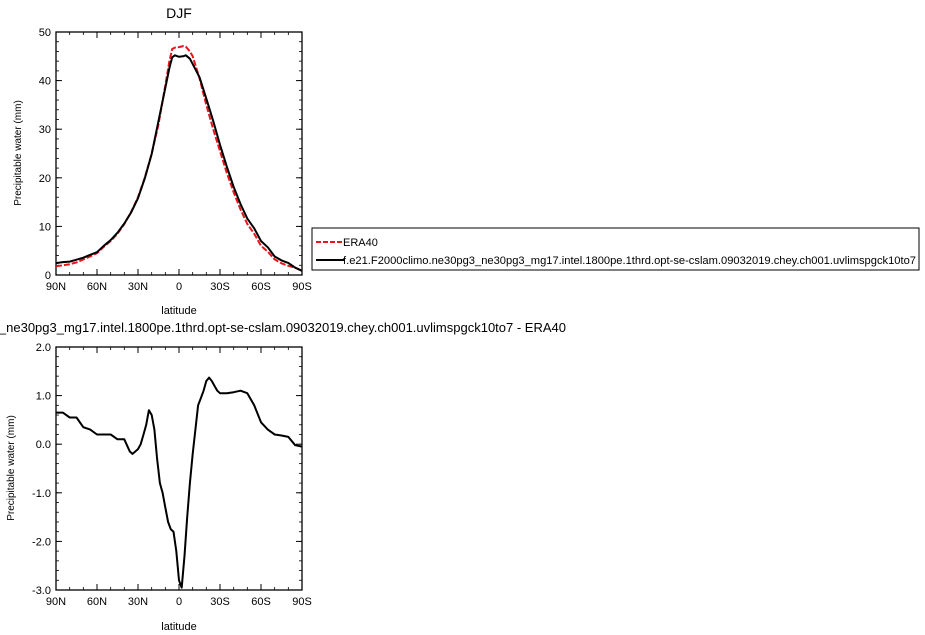  What do you see at coordinates (18, 153) in the screenshot?
I see `top-ylabel: Precipitable water (mm)` at bounding box center [18, 153].